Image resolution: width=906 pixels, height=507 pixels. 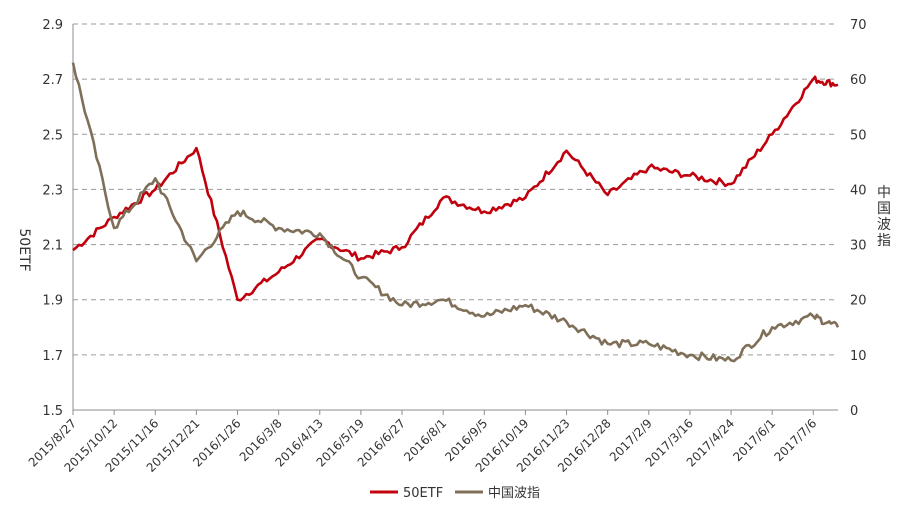 I want to click on right-axis-tick-label: 30, so click(x=858, y=246).